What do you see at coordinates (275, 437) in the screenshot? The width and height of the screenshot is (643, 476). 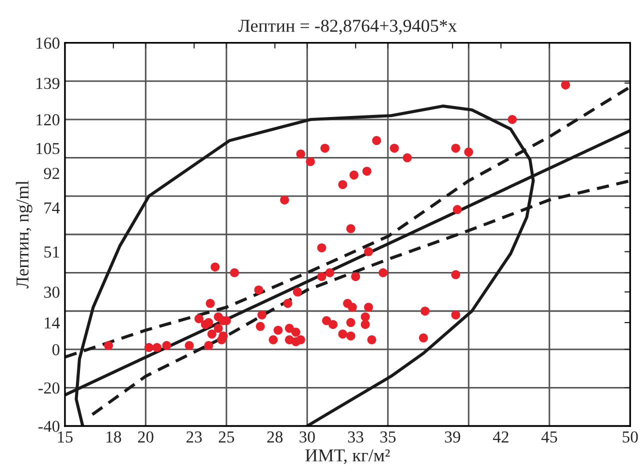 I see `x-tick-label: 28` at bounding box center [275, 437].